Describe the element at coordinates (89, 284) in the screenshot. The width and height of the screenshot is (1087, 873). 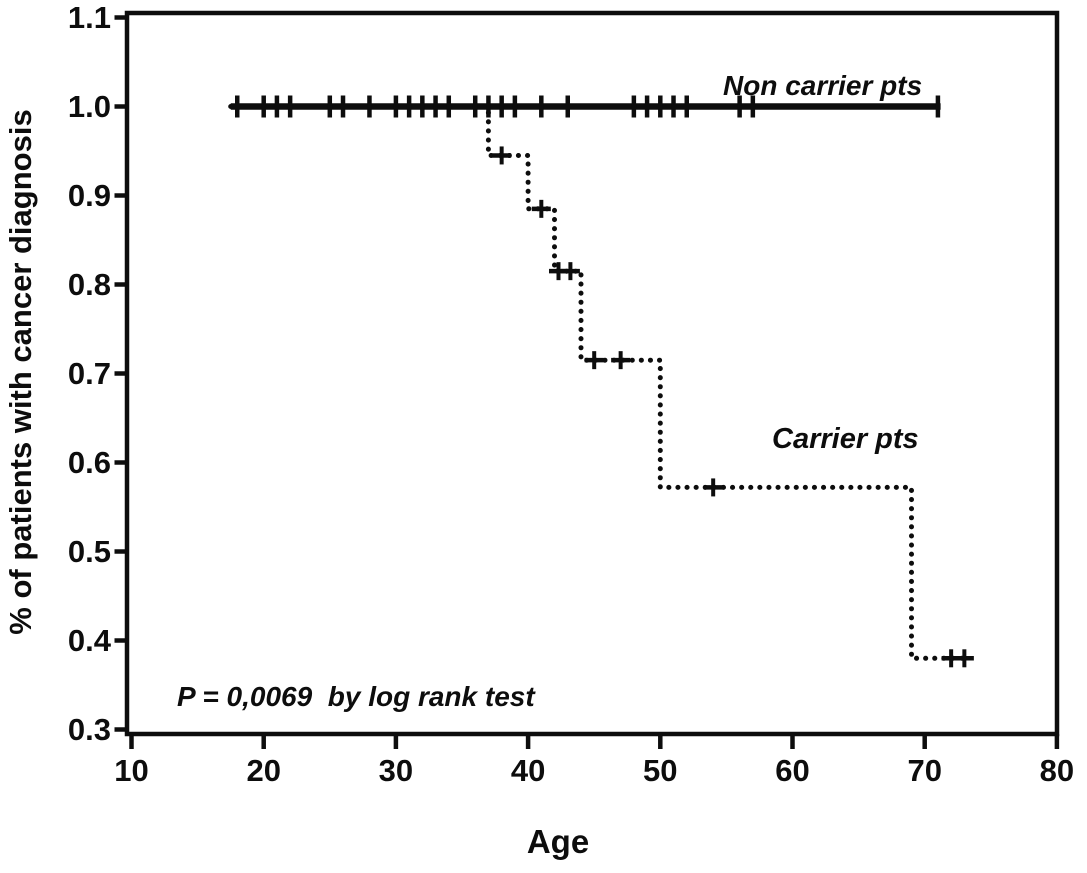
I see `y-axis-tick-label: 0.8` at that location.